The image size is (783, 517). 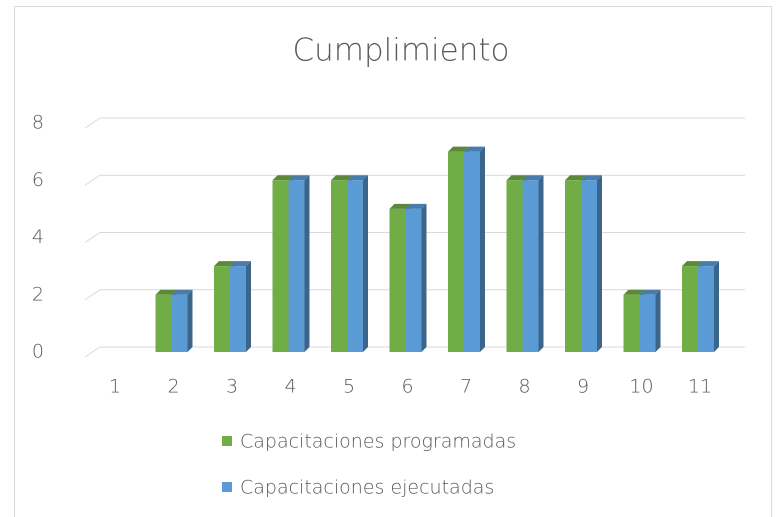 I want to click on x-tick-label: 8, so click(x=524, y=387).